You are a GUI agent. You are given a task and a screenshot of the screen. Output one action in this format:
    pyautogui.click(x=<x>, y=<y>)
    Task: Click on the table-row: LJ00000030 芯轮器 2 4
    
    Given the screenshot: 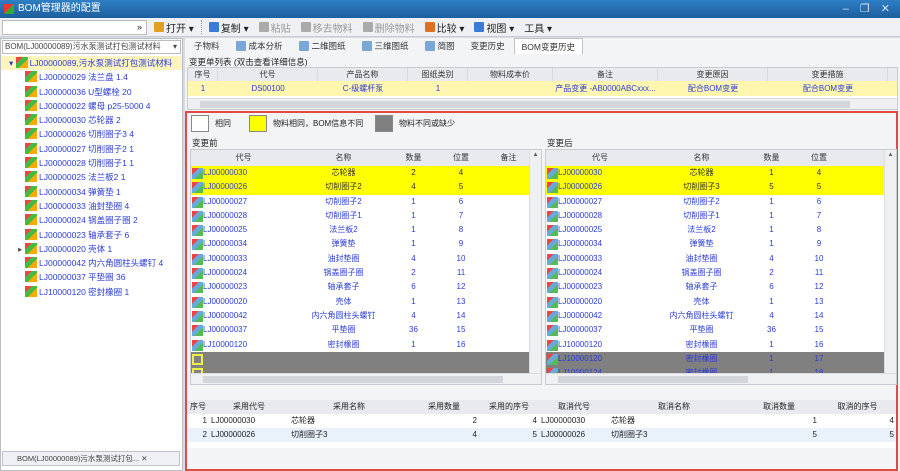 What is the action you would take?
    pyautogui.click(x=366, y=173)
    